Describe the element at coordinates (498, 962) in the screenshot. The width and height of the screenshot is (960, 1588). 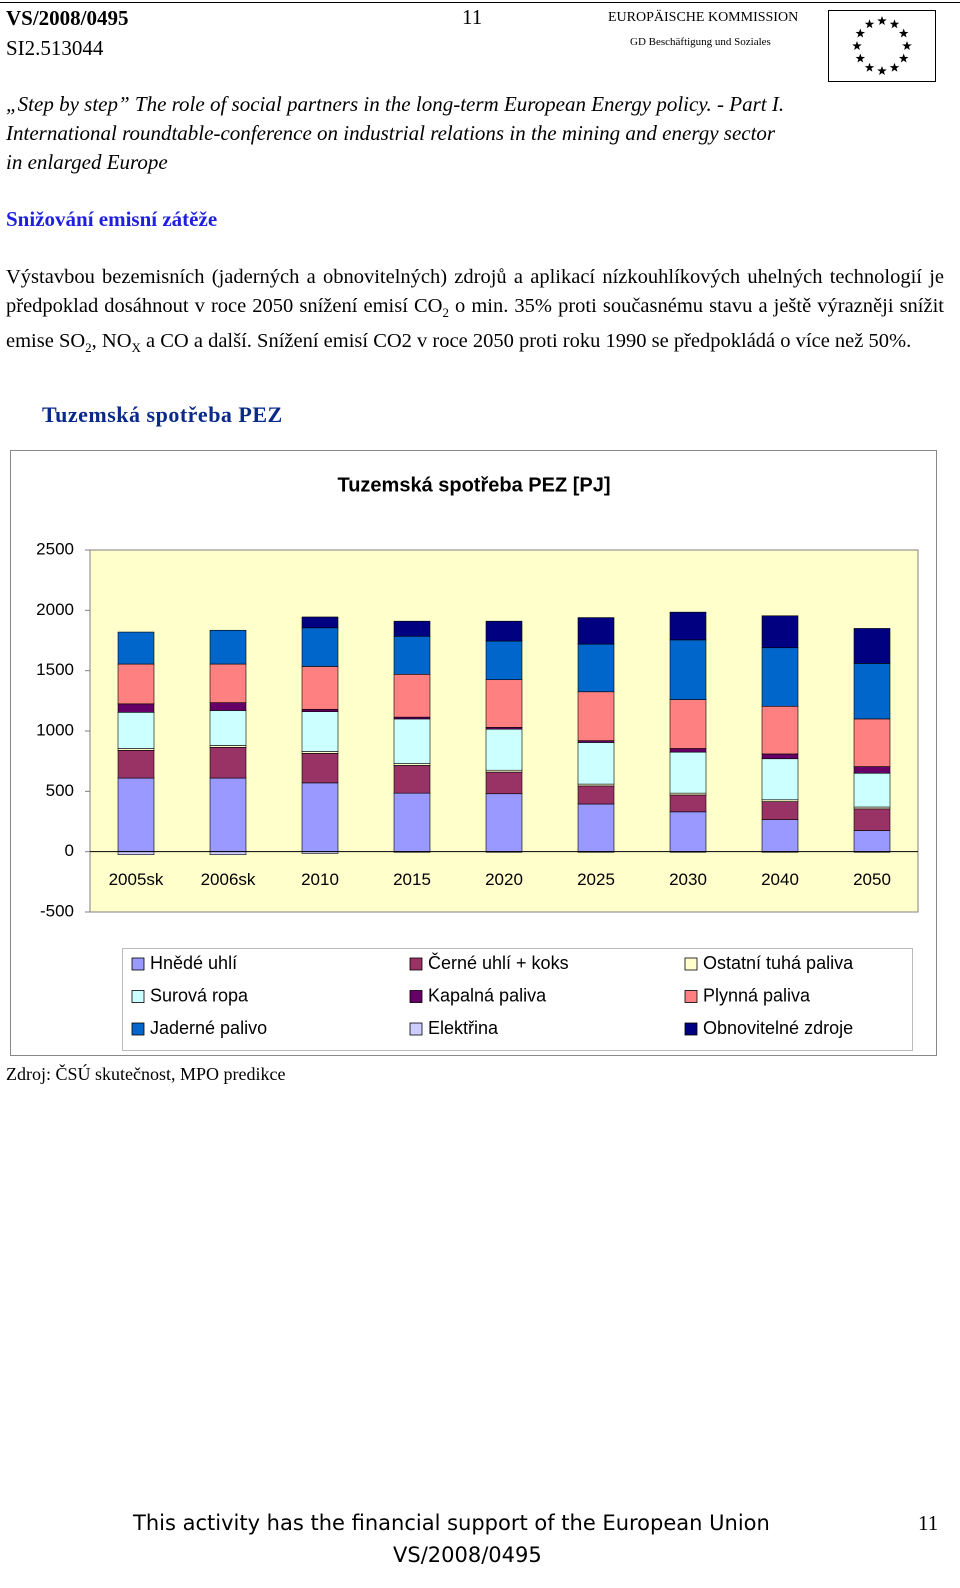
I see `legend-label: Černé uhlí + koks` at that location.